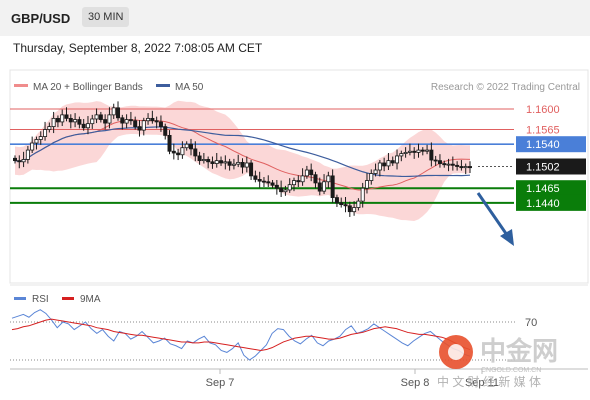  I want to click on legend-credit: Research © 2022 Trading Central, so click(505, 87).